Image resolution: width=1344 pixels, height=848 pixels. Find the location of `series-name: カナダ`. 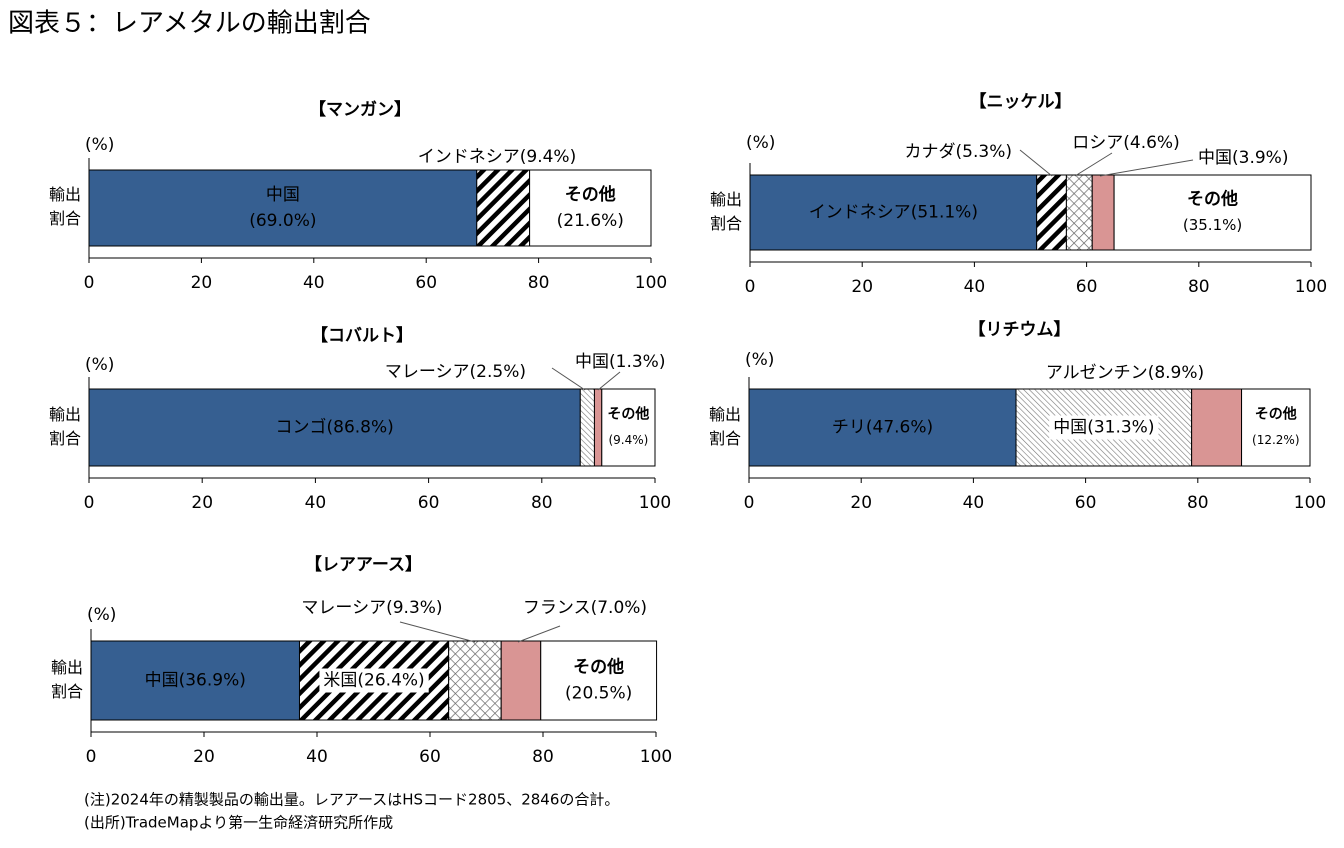

series-name: カナダ is located at coordinates (930, 152).